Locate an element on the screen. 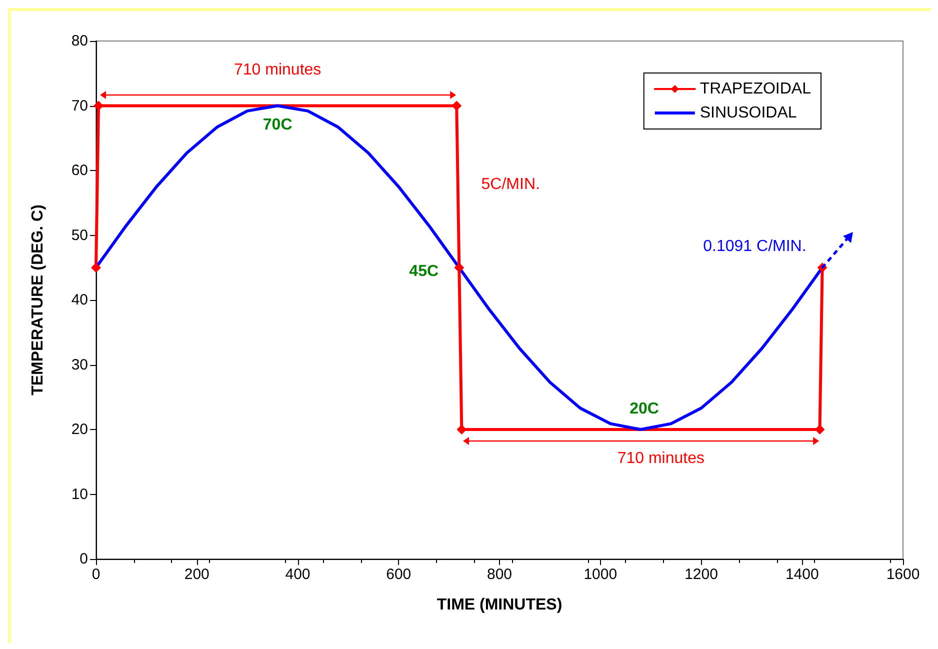 Image resolution: width=938 pixels, height=649 pixels. legend-label: SINUSOIDAL is located at coordinates (748, 113).